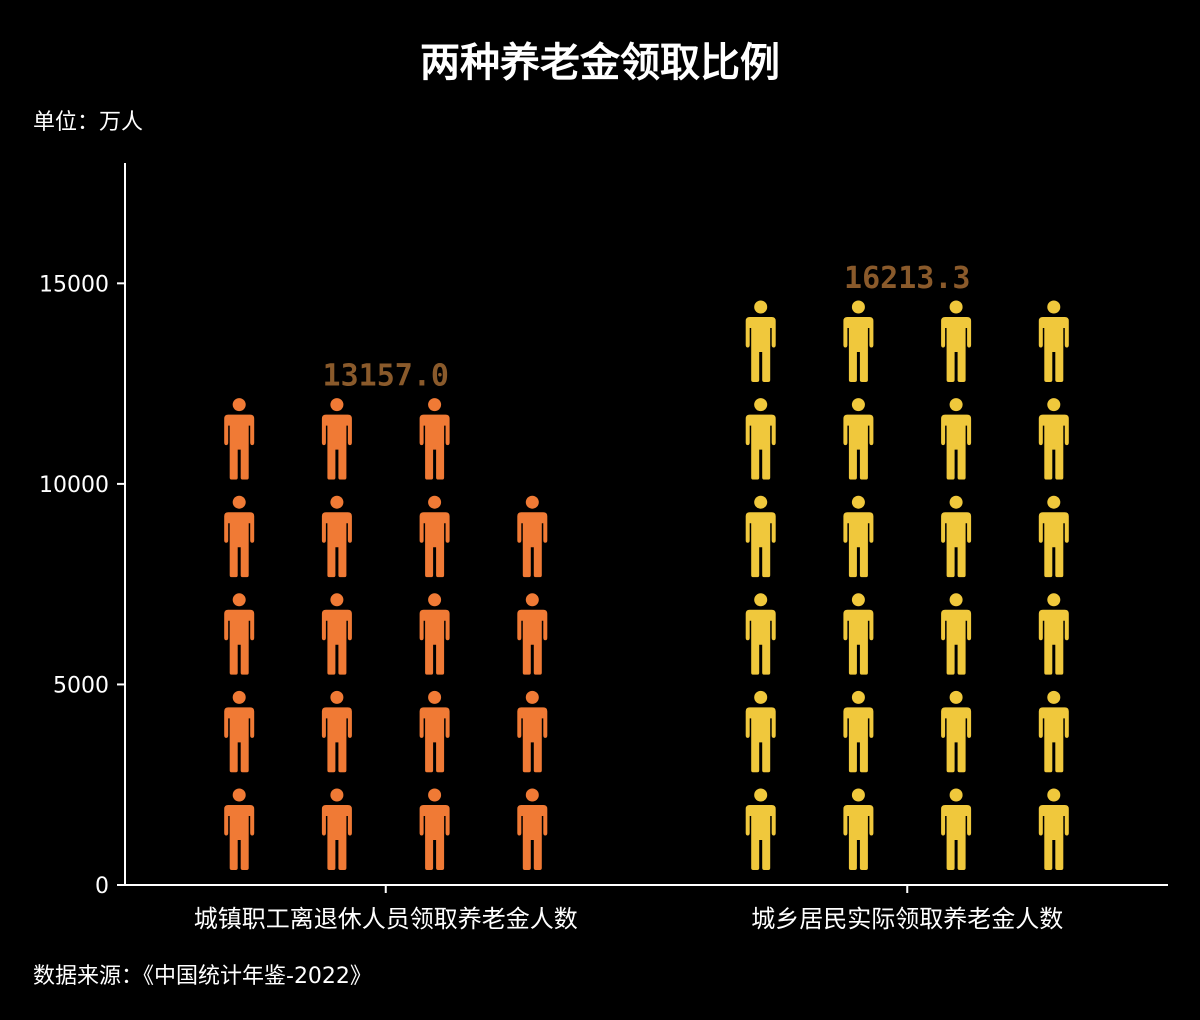 This screenshot has height=1020, width=1200. Describe the element at coordinates (386, 376) in the screenshot. I see `data-label: 13157.0` at that location.